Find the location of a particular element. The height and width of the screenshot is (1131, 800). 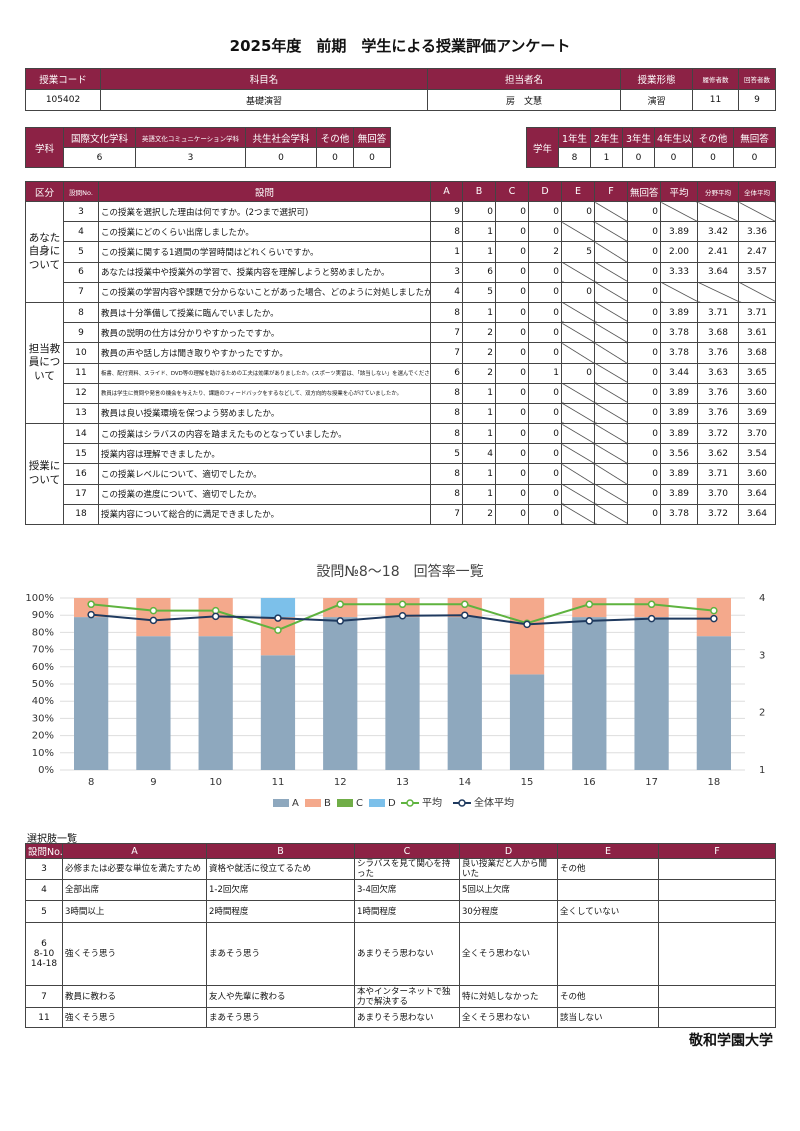

header-row: 設問No. A B C D E F is located at coordinates (400, 851).